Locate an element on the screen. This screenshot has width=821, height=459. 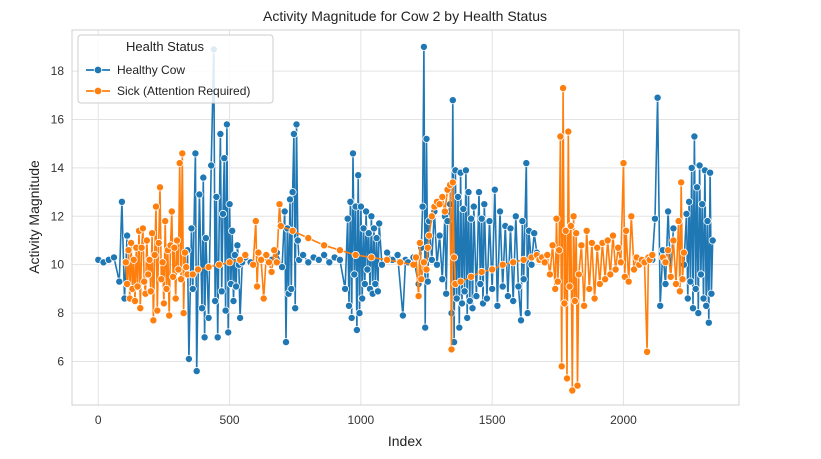
legend-label: Healthy Cow is located at coordinates (151, 70).